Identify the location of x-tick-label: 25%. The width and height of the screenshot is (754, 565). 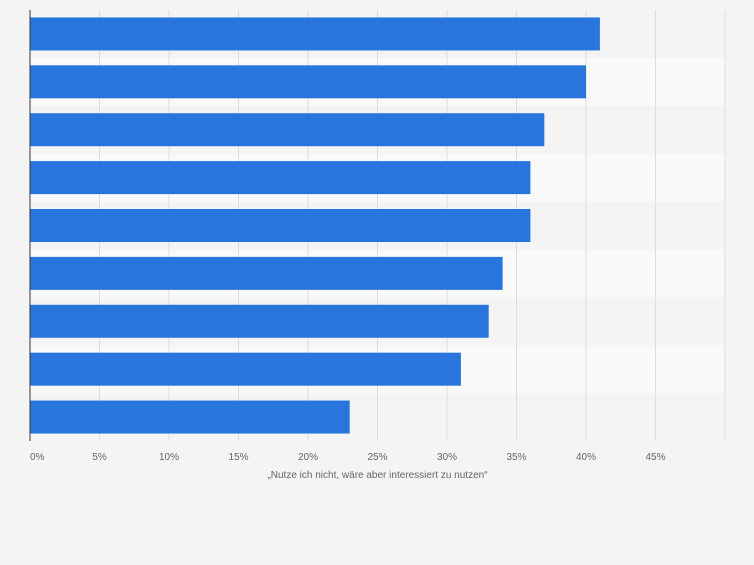
(377, 457).